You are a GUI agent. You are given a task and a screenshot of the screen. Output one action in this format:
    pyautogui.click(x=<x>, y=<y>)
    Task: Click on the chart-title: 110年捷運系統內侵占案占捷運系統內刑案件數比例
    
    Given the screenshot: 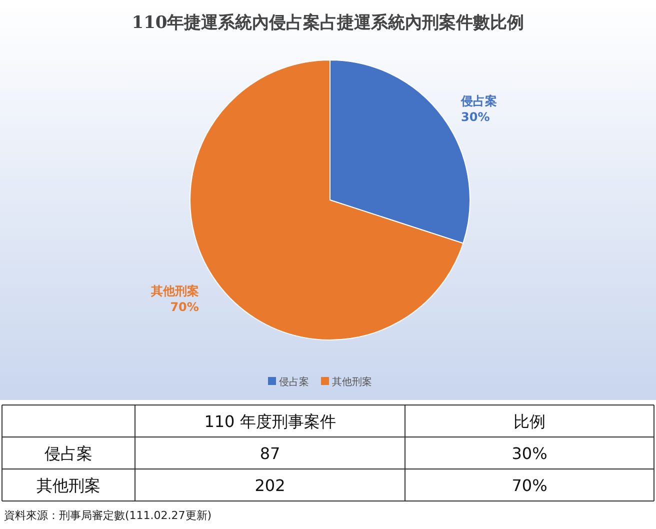 What is the action you would take?
    pyautogui.click(x=328, y=22)
    